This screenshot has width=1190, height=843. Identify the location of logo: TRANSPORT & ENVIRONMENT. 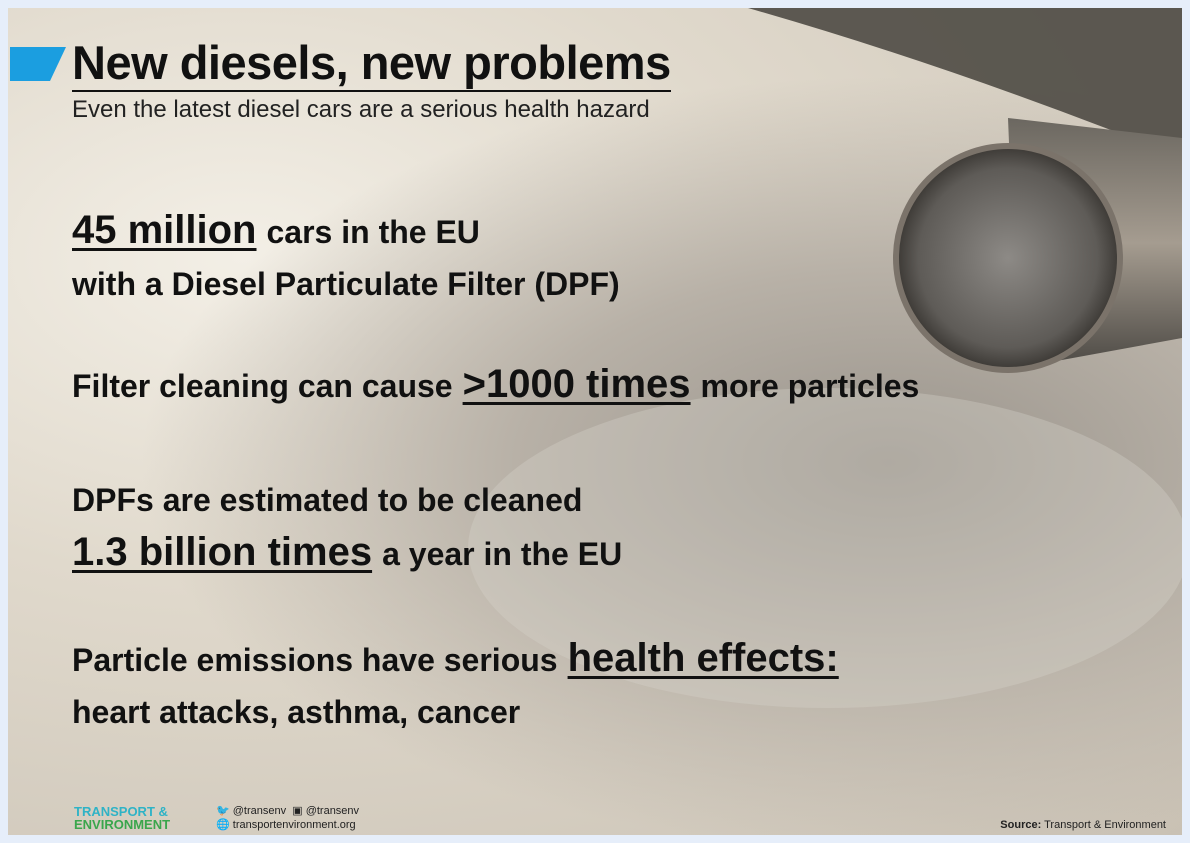
(122, 818).